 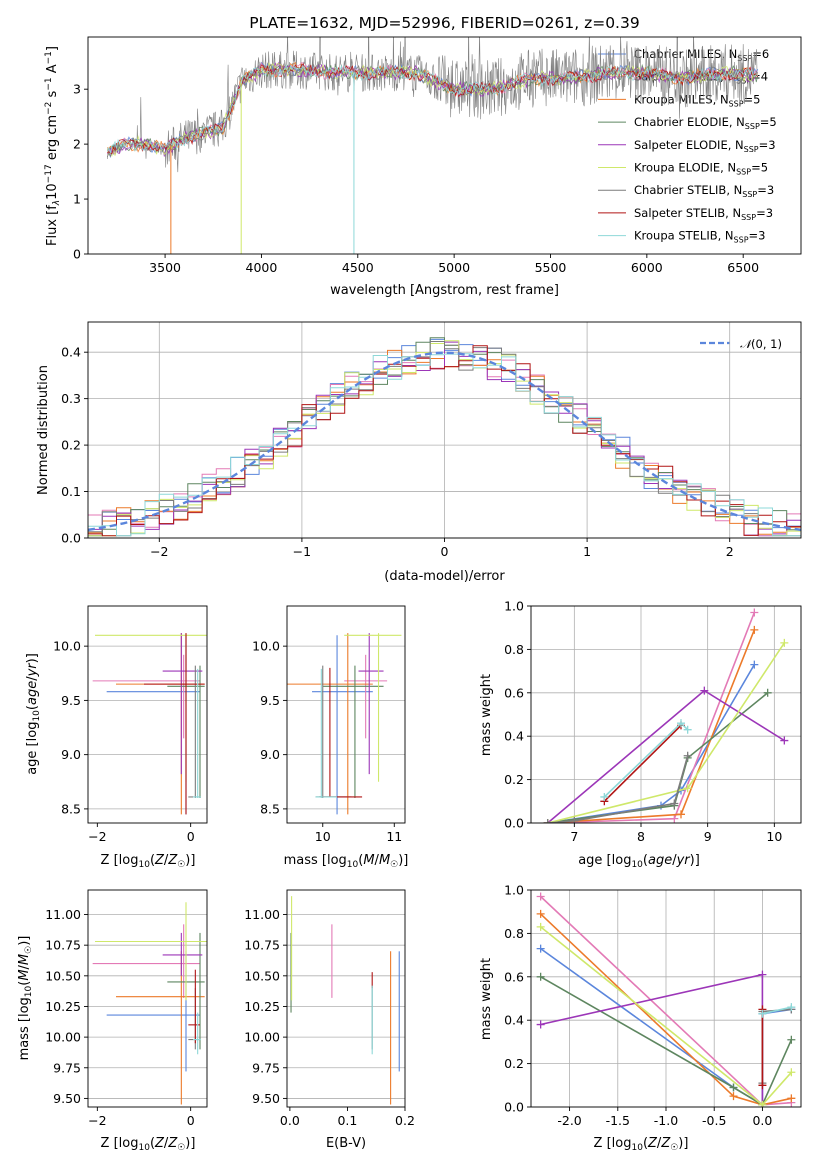 What do you see at coordinates (71, 700) in the screenshot?
I see `y-tick-label: 9.5` at bounding box center [71, 700].